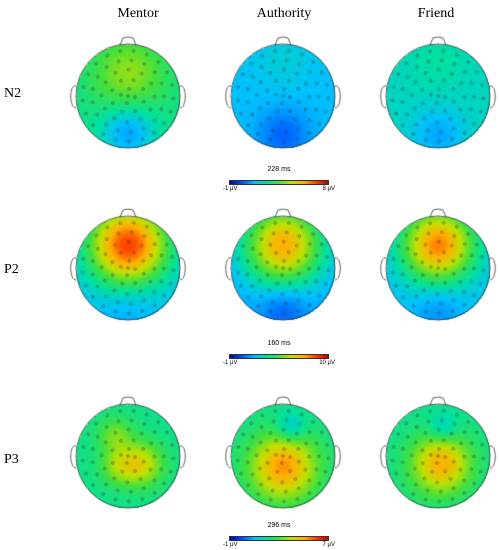 This screenshot has height=550, width=499. What do you see at coordinates (328, 189) in the screenshot?
I see `colorbar-max-label: 8 µV` at bounding box center [328, 189].